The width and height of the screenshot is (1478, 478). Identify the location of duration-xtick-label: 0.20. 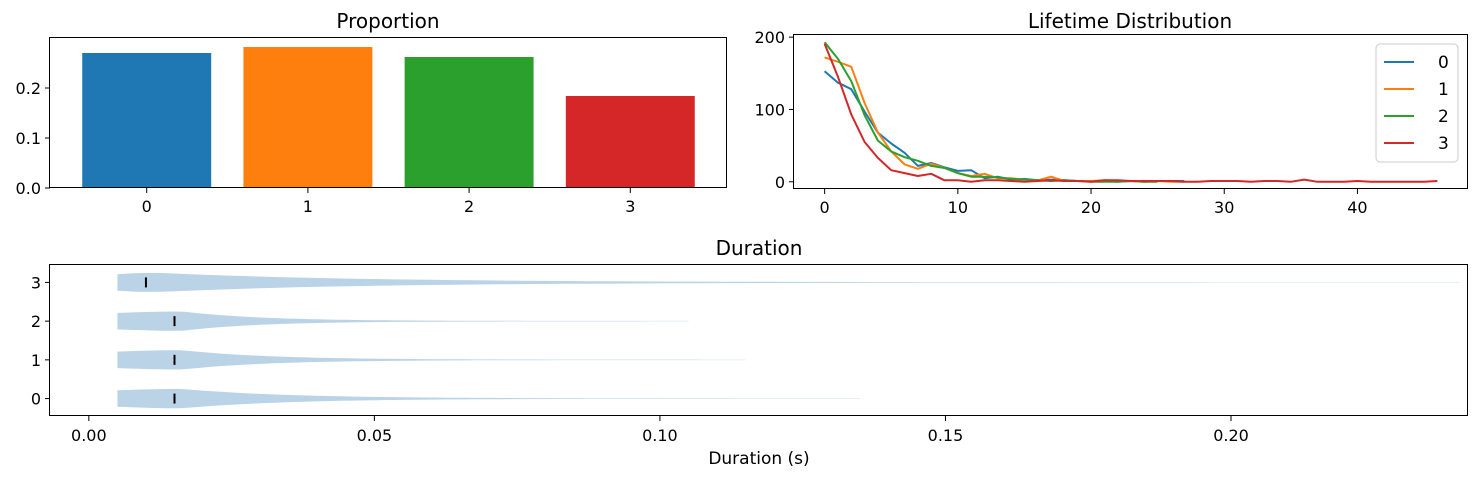
(1231, 435).